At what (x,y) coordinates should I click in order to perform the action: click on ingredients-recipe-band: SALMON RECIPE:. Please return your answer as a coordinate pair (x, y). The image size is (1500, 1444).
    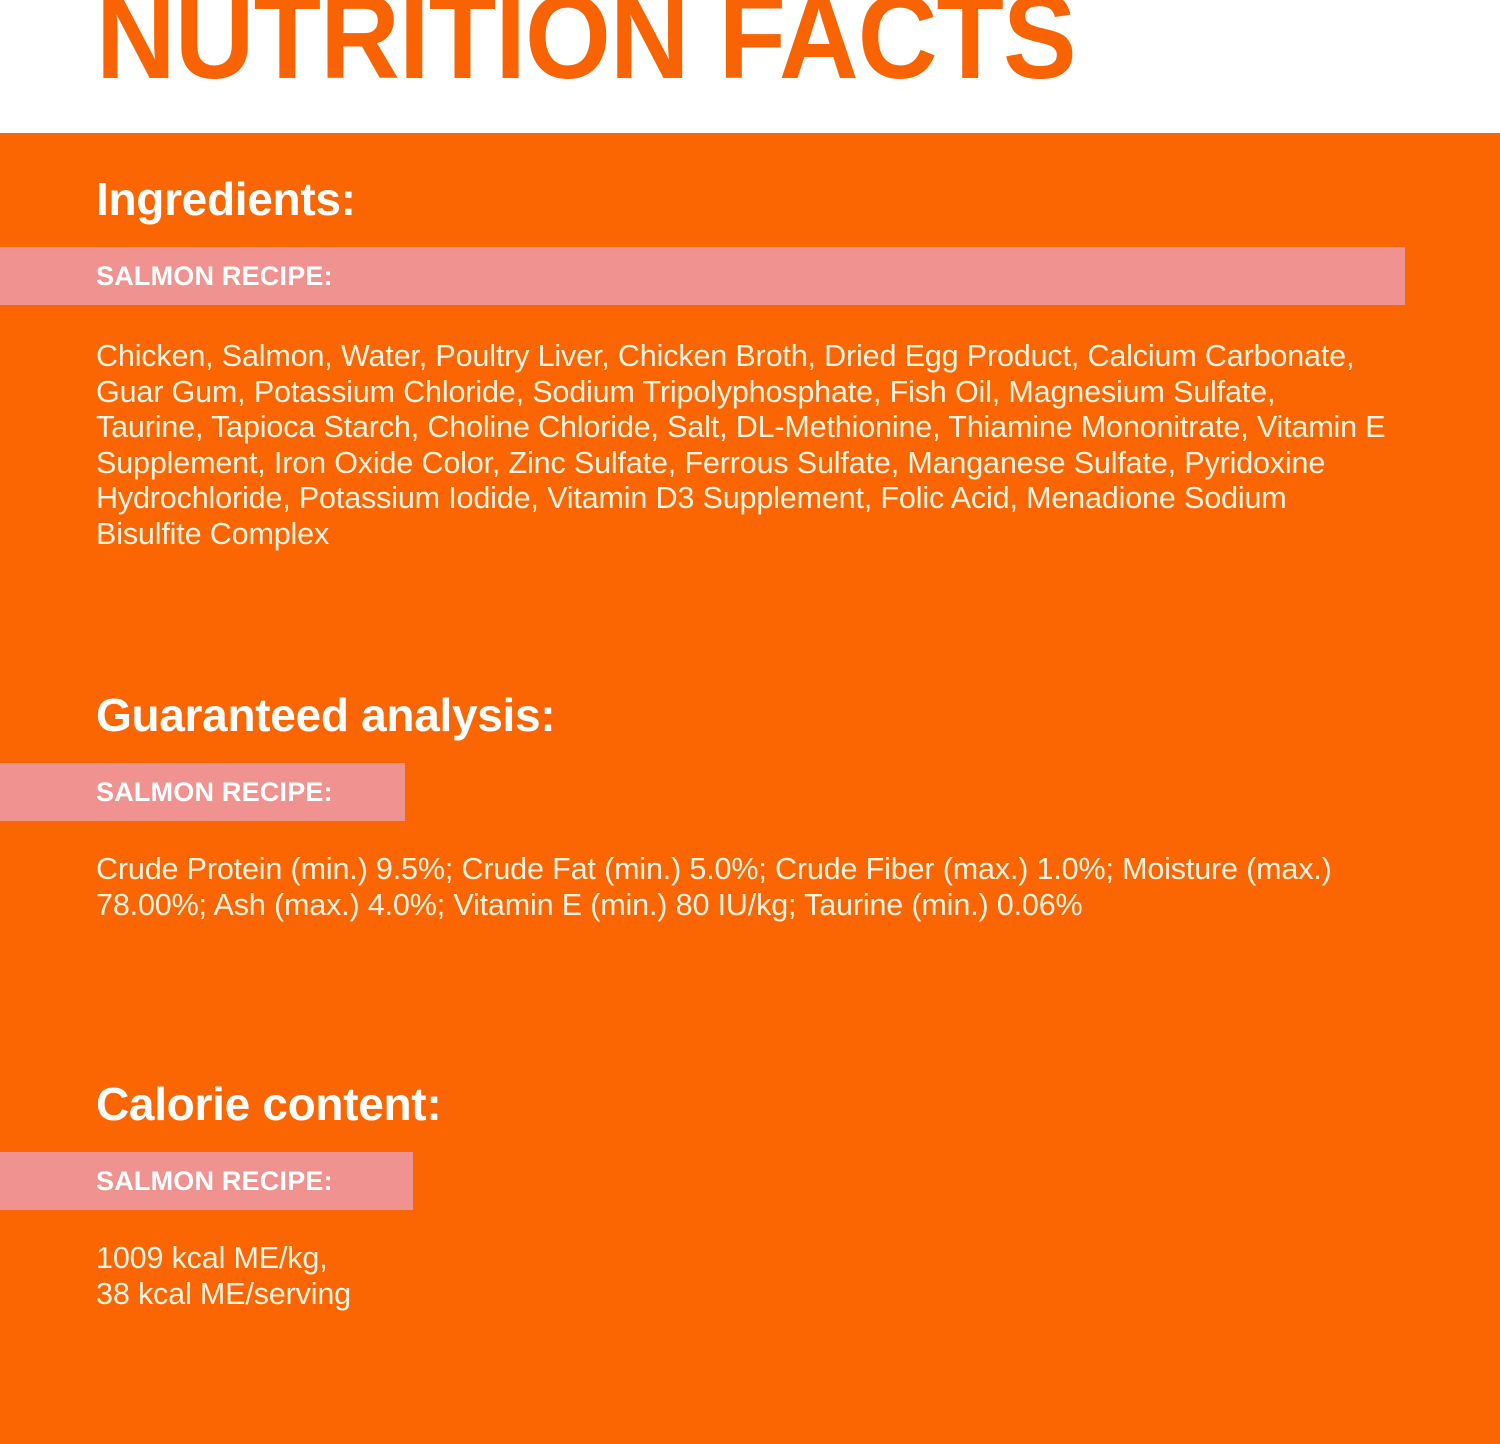
    Looking at the image, I should click on (702, 276).